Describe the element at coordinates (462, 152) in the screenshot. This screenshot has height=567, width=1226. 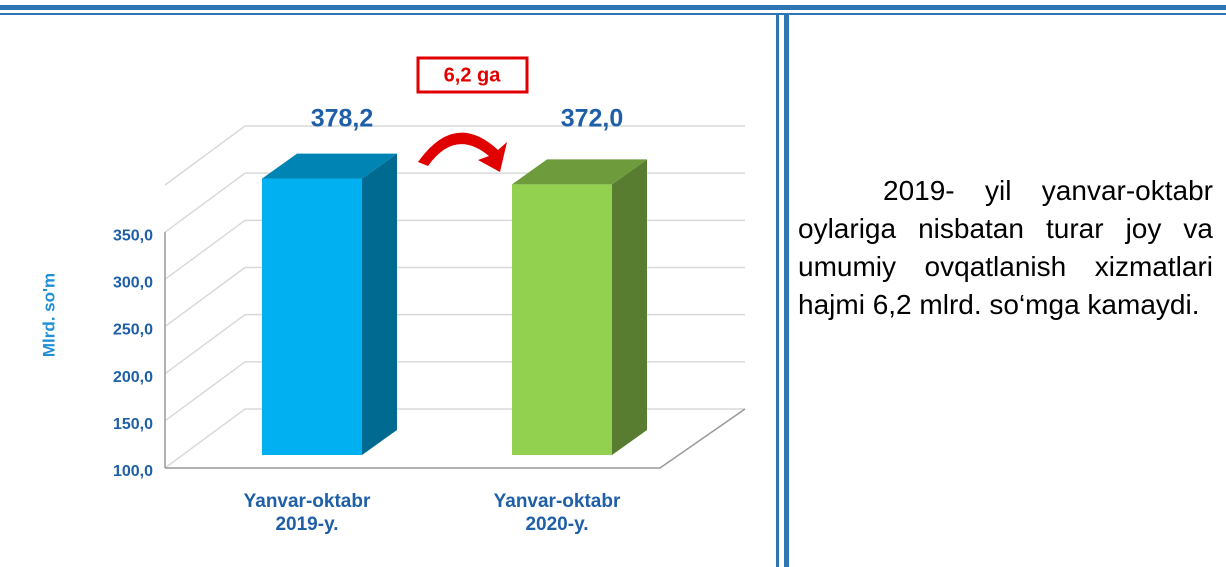
I see `arrow` at that location.